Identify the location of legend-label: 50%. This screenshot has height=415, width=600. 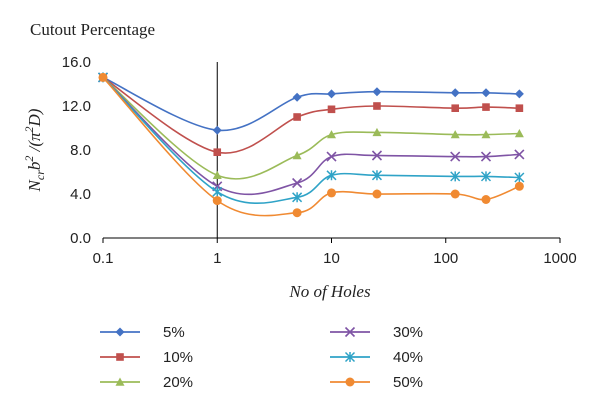
(408, 382).